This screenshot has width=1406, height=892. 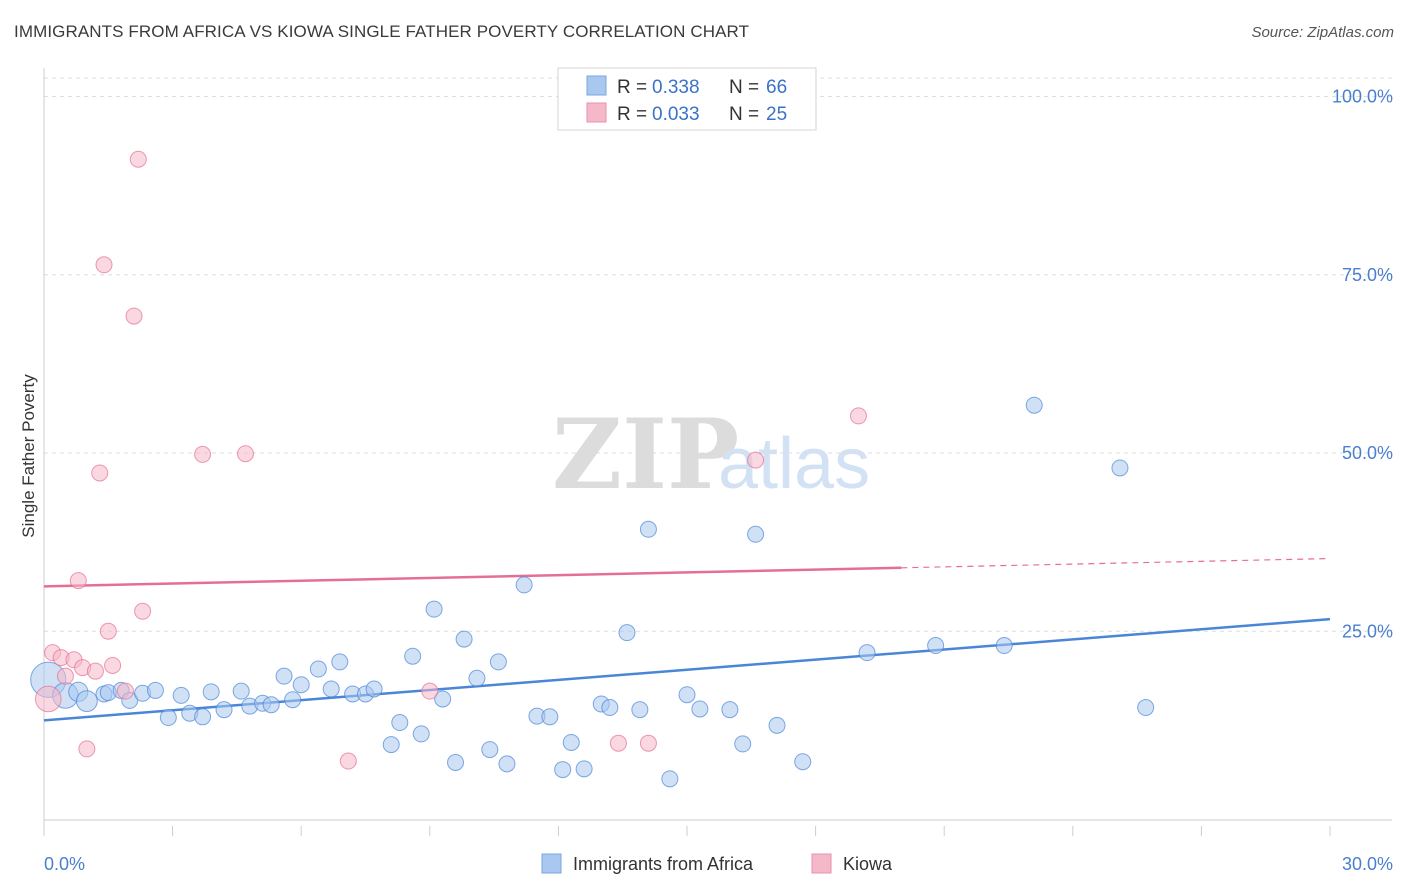 I want to click on bottom-legend: Immigrants from Africa Kiowa, so click(x=717, y=863).